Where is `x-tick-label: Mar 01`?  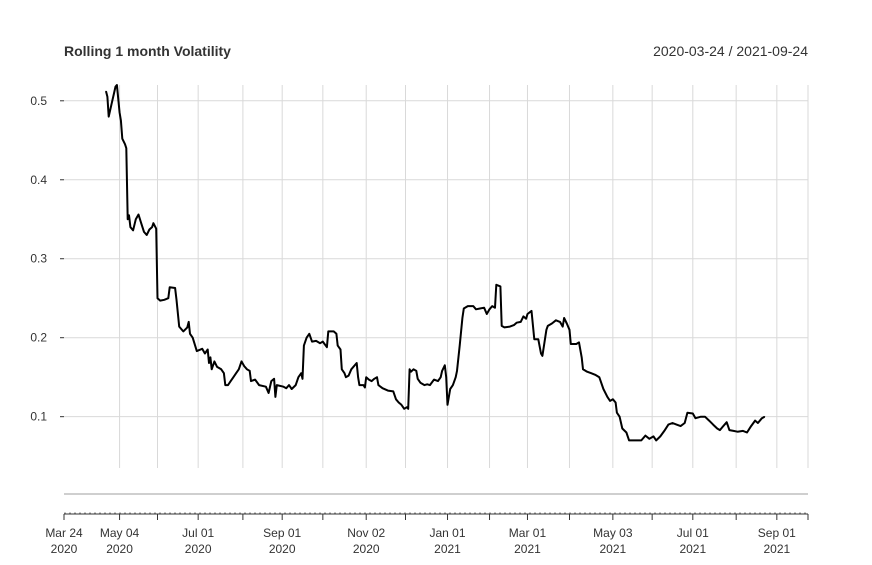 x-tick-label: Mar 01 is located at coordinates (528, 533).